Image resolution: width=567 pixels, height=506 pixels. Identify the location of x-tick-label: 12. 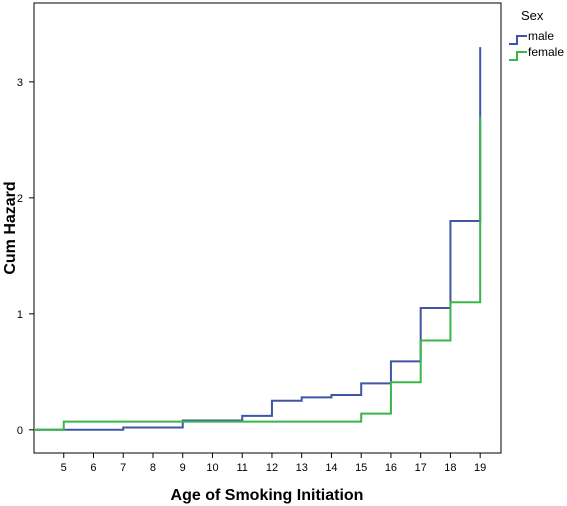
(272, 468).